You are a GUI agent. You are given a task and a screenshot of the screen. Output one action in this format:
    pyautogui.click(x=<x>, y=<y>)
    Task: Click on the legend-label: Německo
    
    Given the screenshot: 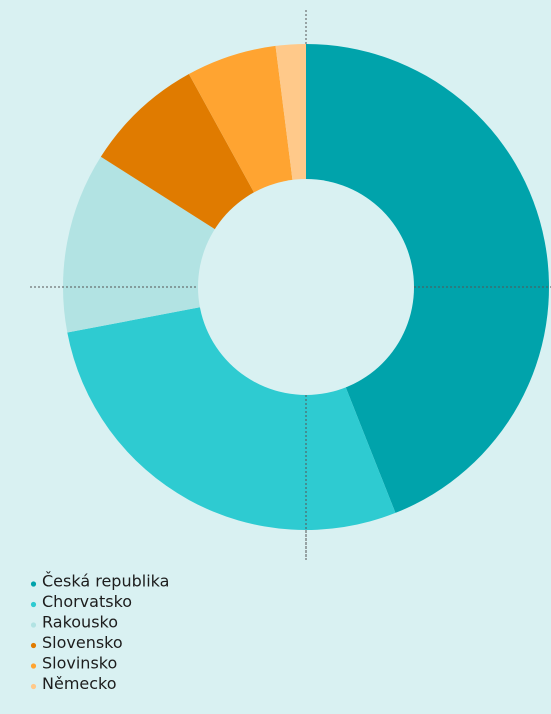 What is the action you would take?
    pyautogui.click(x=79, y=683)
    